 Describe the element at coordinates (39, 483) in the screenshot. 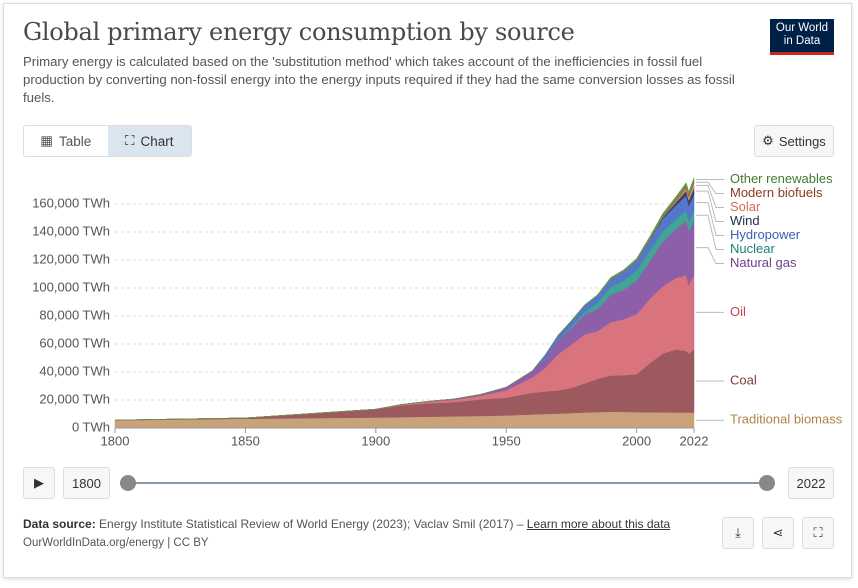

I see `play-button: ▶` at that location.